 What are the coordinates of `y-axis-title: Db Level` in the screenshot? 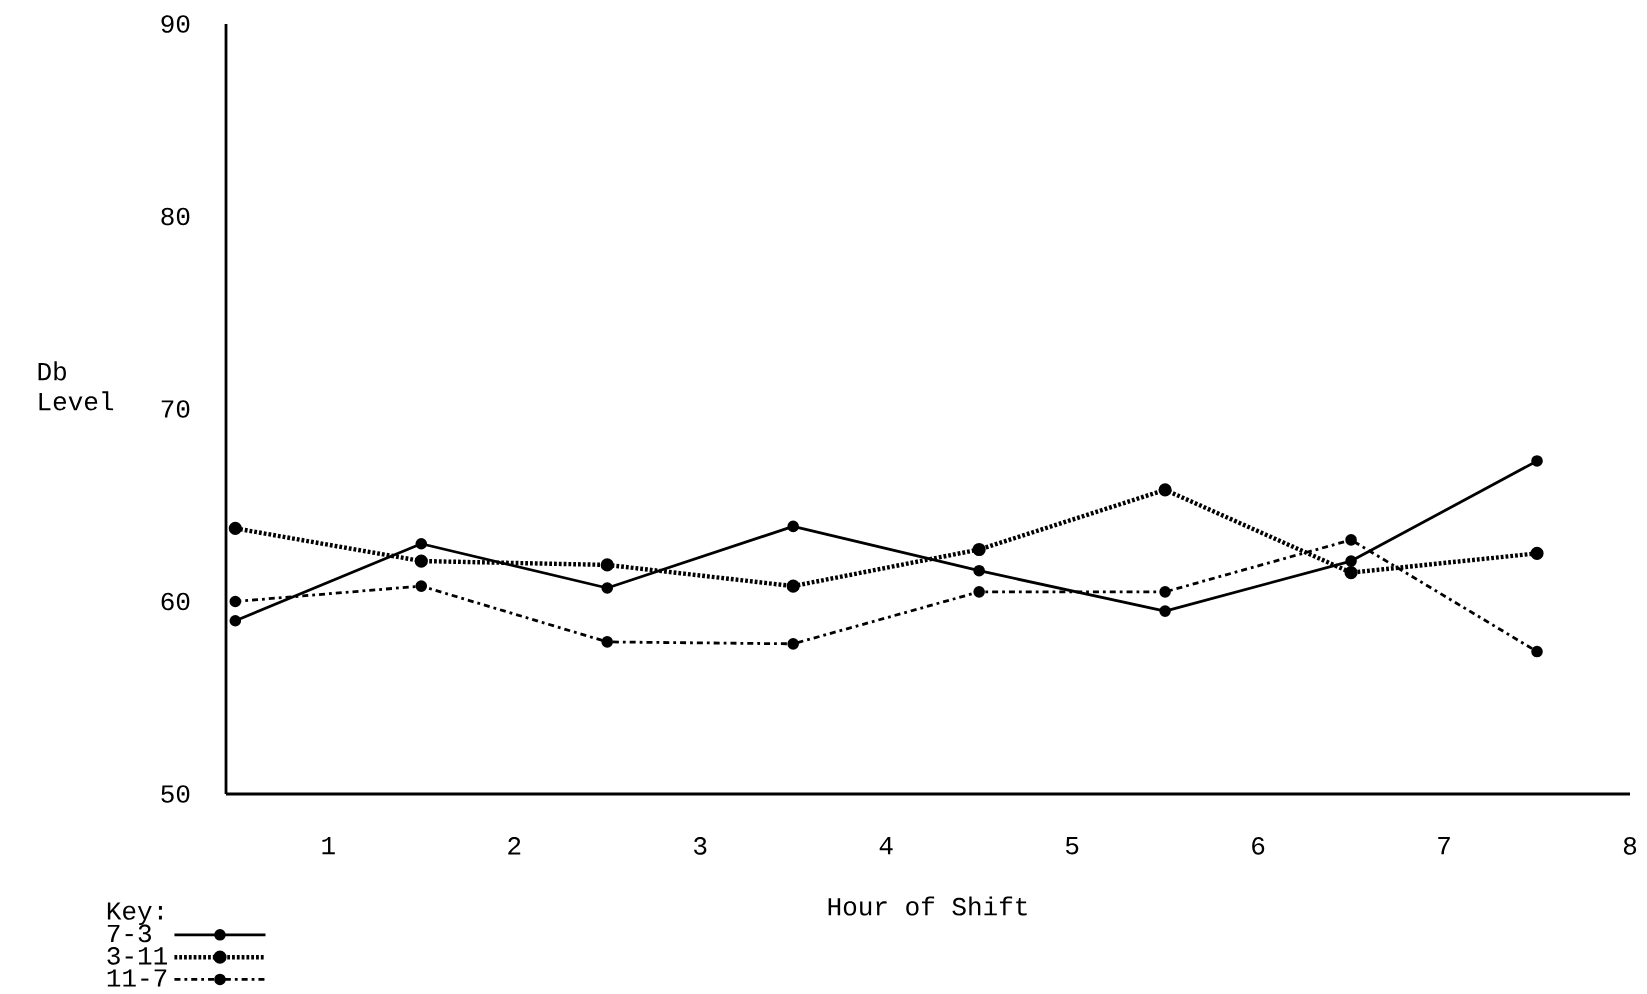 It's located at (76, 386).